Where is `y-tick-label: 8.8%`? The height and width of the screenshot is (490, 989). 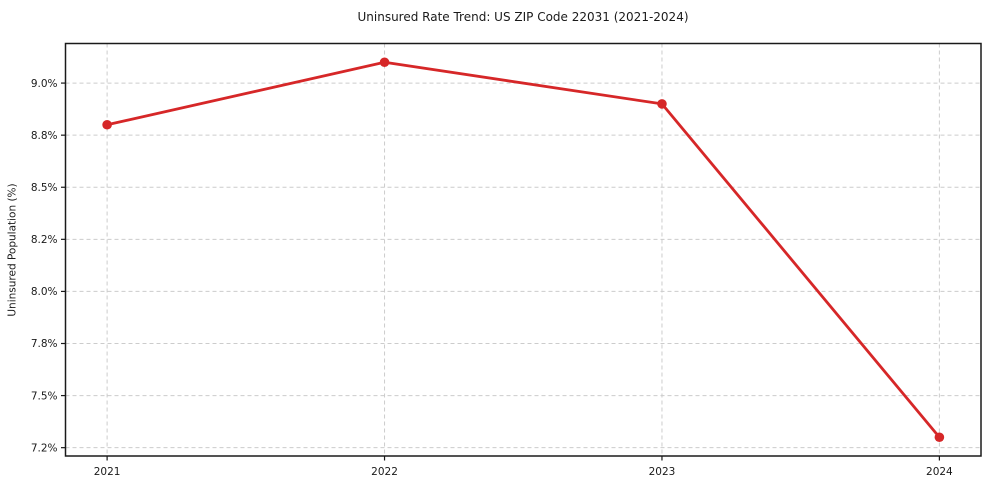
y-tick-label: 8.8% is located at coordinates (44, 136).